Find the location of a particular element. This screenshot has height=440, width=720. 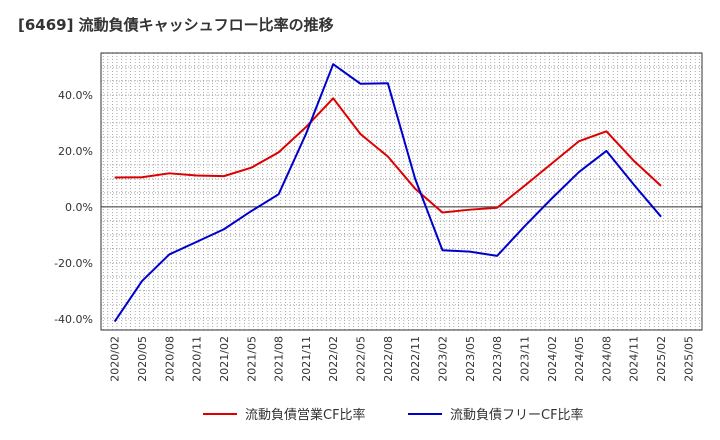

legend-swatch-red is located at coordinates (220, 413).